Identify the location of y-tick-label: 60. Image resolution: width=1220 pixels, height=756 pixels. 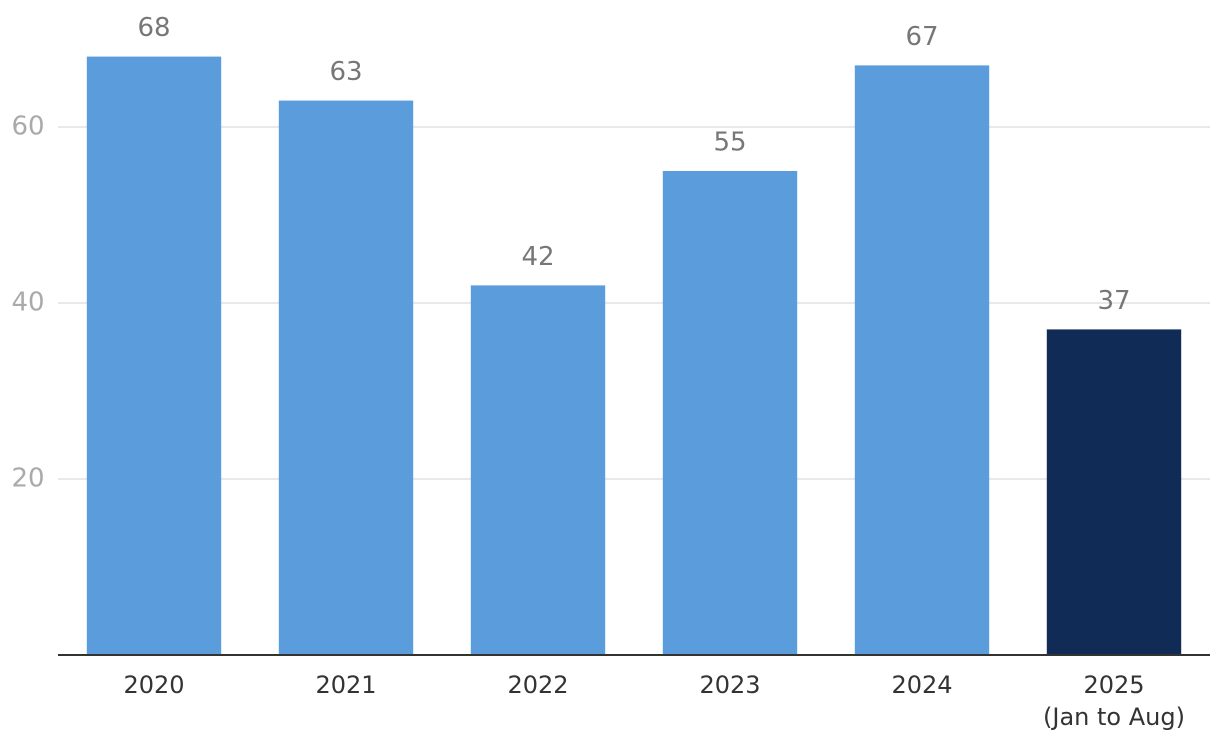
(27, 127).